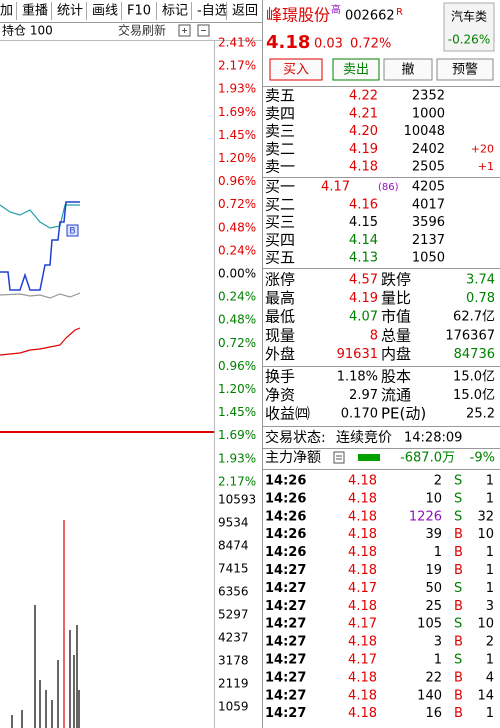 The height and width of the screenshot is (728, 500). What do you see at coordinates (357, 354) in the screenshot?
I see `stat-value: 91631` at bounding box center [357, 354].